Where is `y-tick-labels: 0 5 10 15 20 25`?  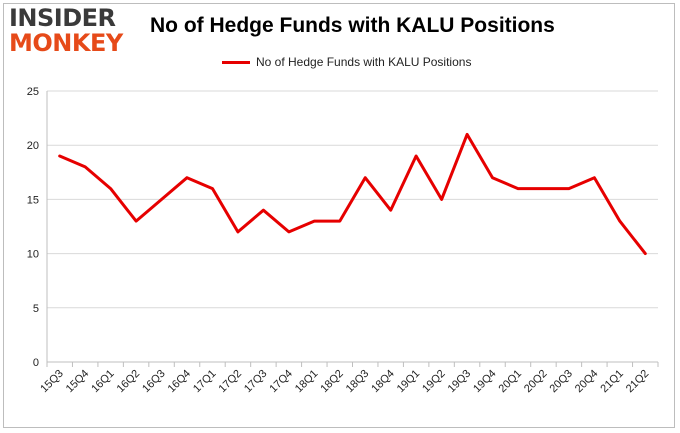 y-tick-labels: 0 5 10 15 20 25 is located at coordinates (33, 227).